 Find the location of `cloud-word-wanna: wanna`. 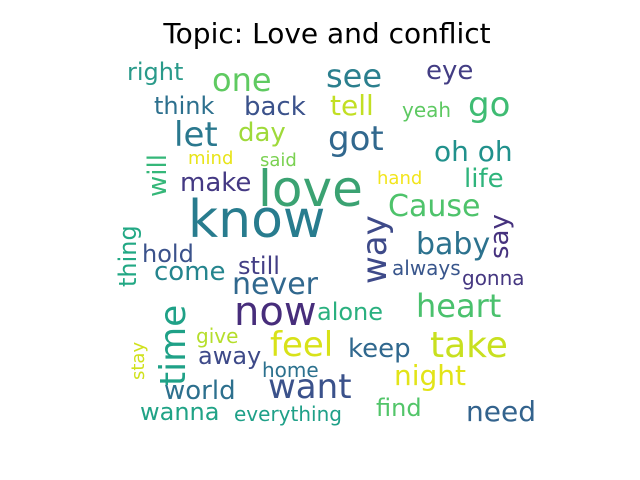

cloud-word-wanna: wanna is located at coordinates (180, 412).